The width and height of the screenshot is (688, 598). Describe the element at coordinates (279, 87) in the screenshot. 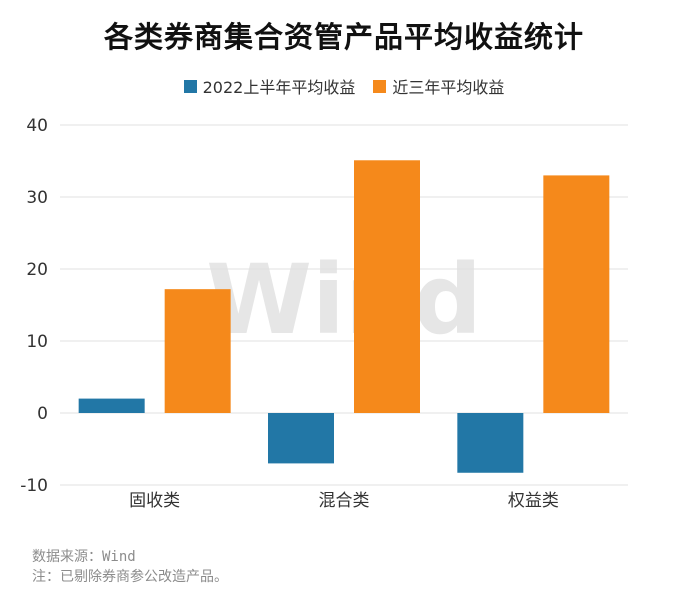

I see `legend-label-series-1: 2022上半年平均收益` at that location.